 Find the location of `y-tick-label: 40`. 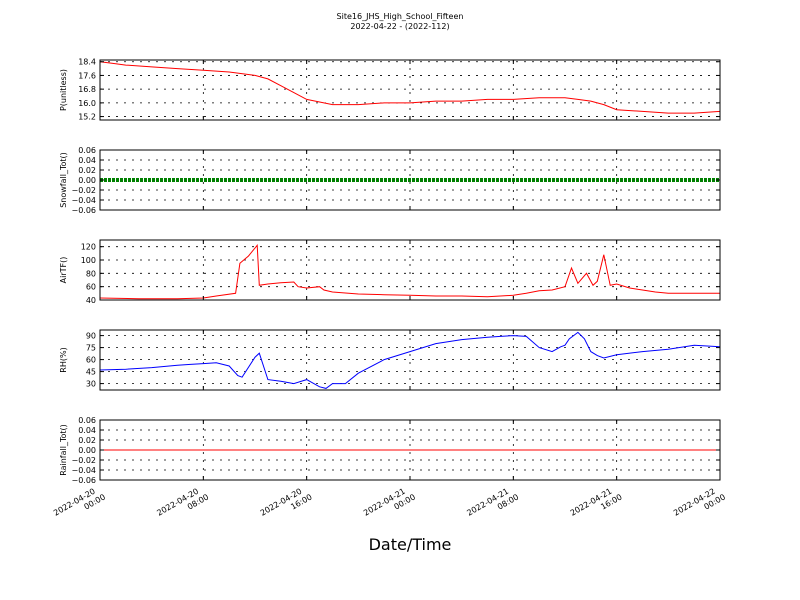

y-tick-label: 40 is located at coordinates (91, 300).